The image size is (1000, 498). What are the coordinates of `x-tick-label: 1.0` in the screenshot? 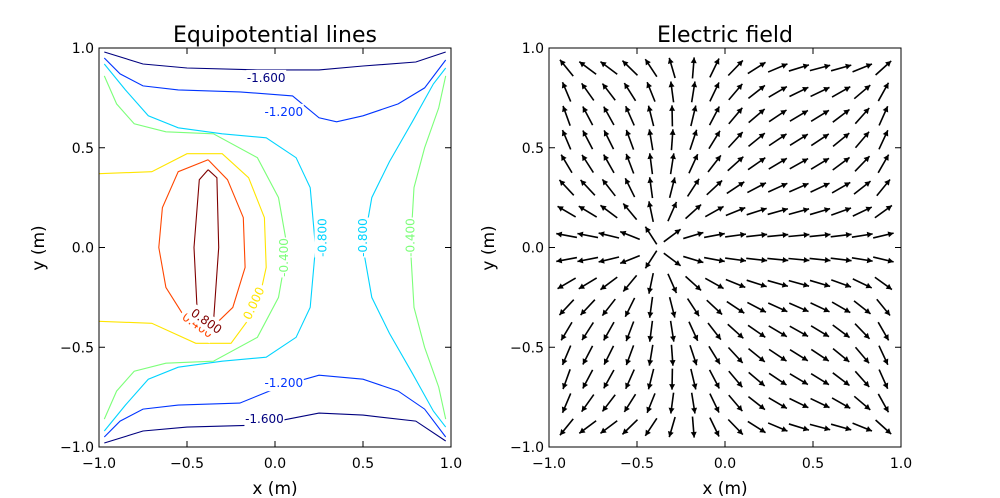 It's located at (451, 464).